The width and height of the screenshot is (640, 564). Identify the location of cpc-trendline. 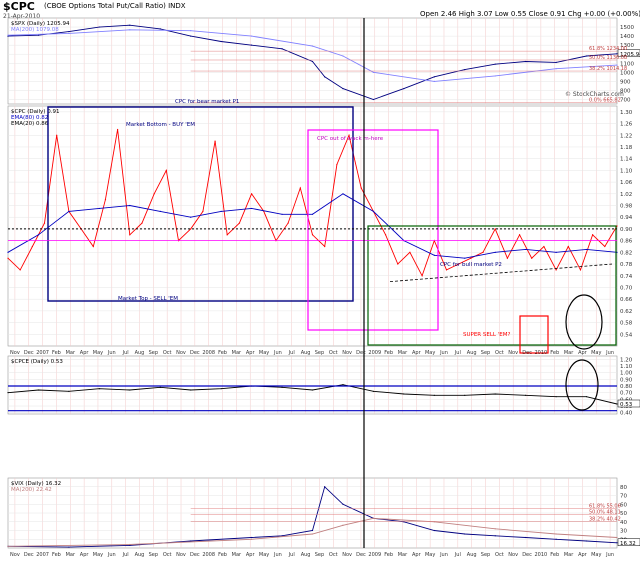
(501, 273).